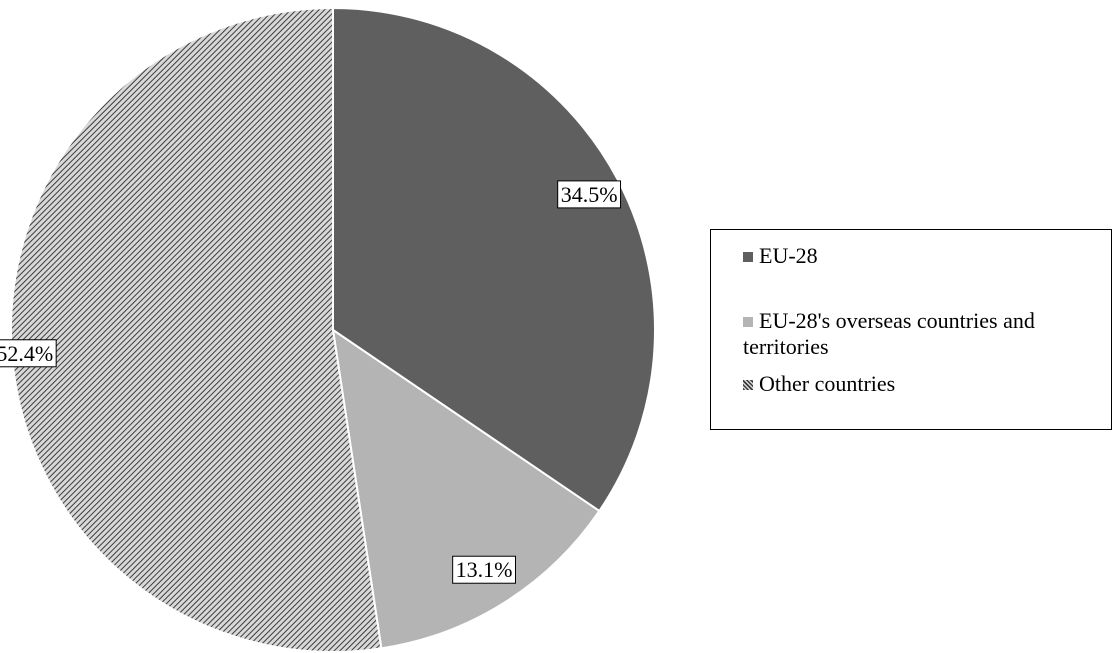 The height and width of the screenshot is (653, 1115). What do you see at coordinates (748, 385) in the screenshot?
I see `legend-swatch-other-countries` at bounding box center [748, 385].